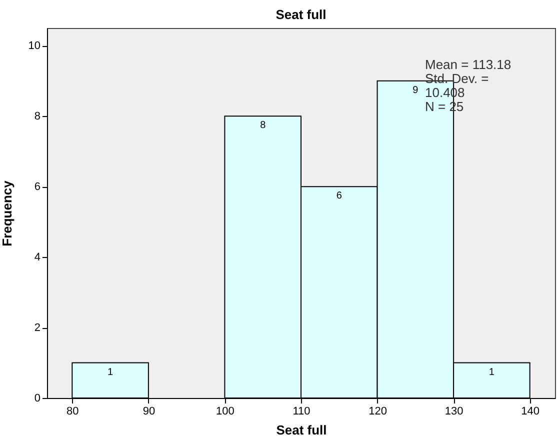  I want to click on annotation: Mean = 113.18, so click(468, 64).